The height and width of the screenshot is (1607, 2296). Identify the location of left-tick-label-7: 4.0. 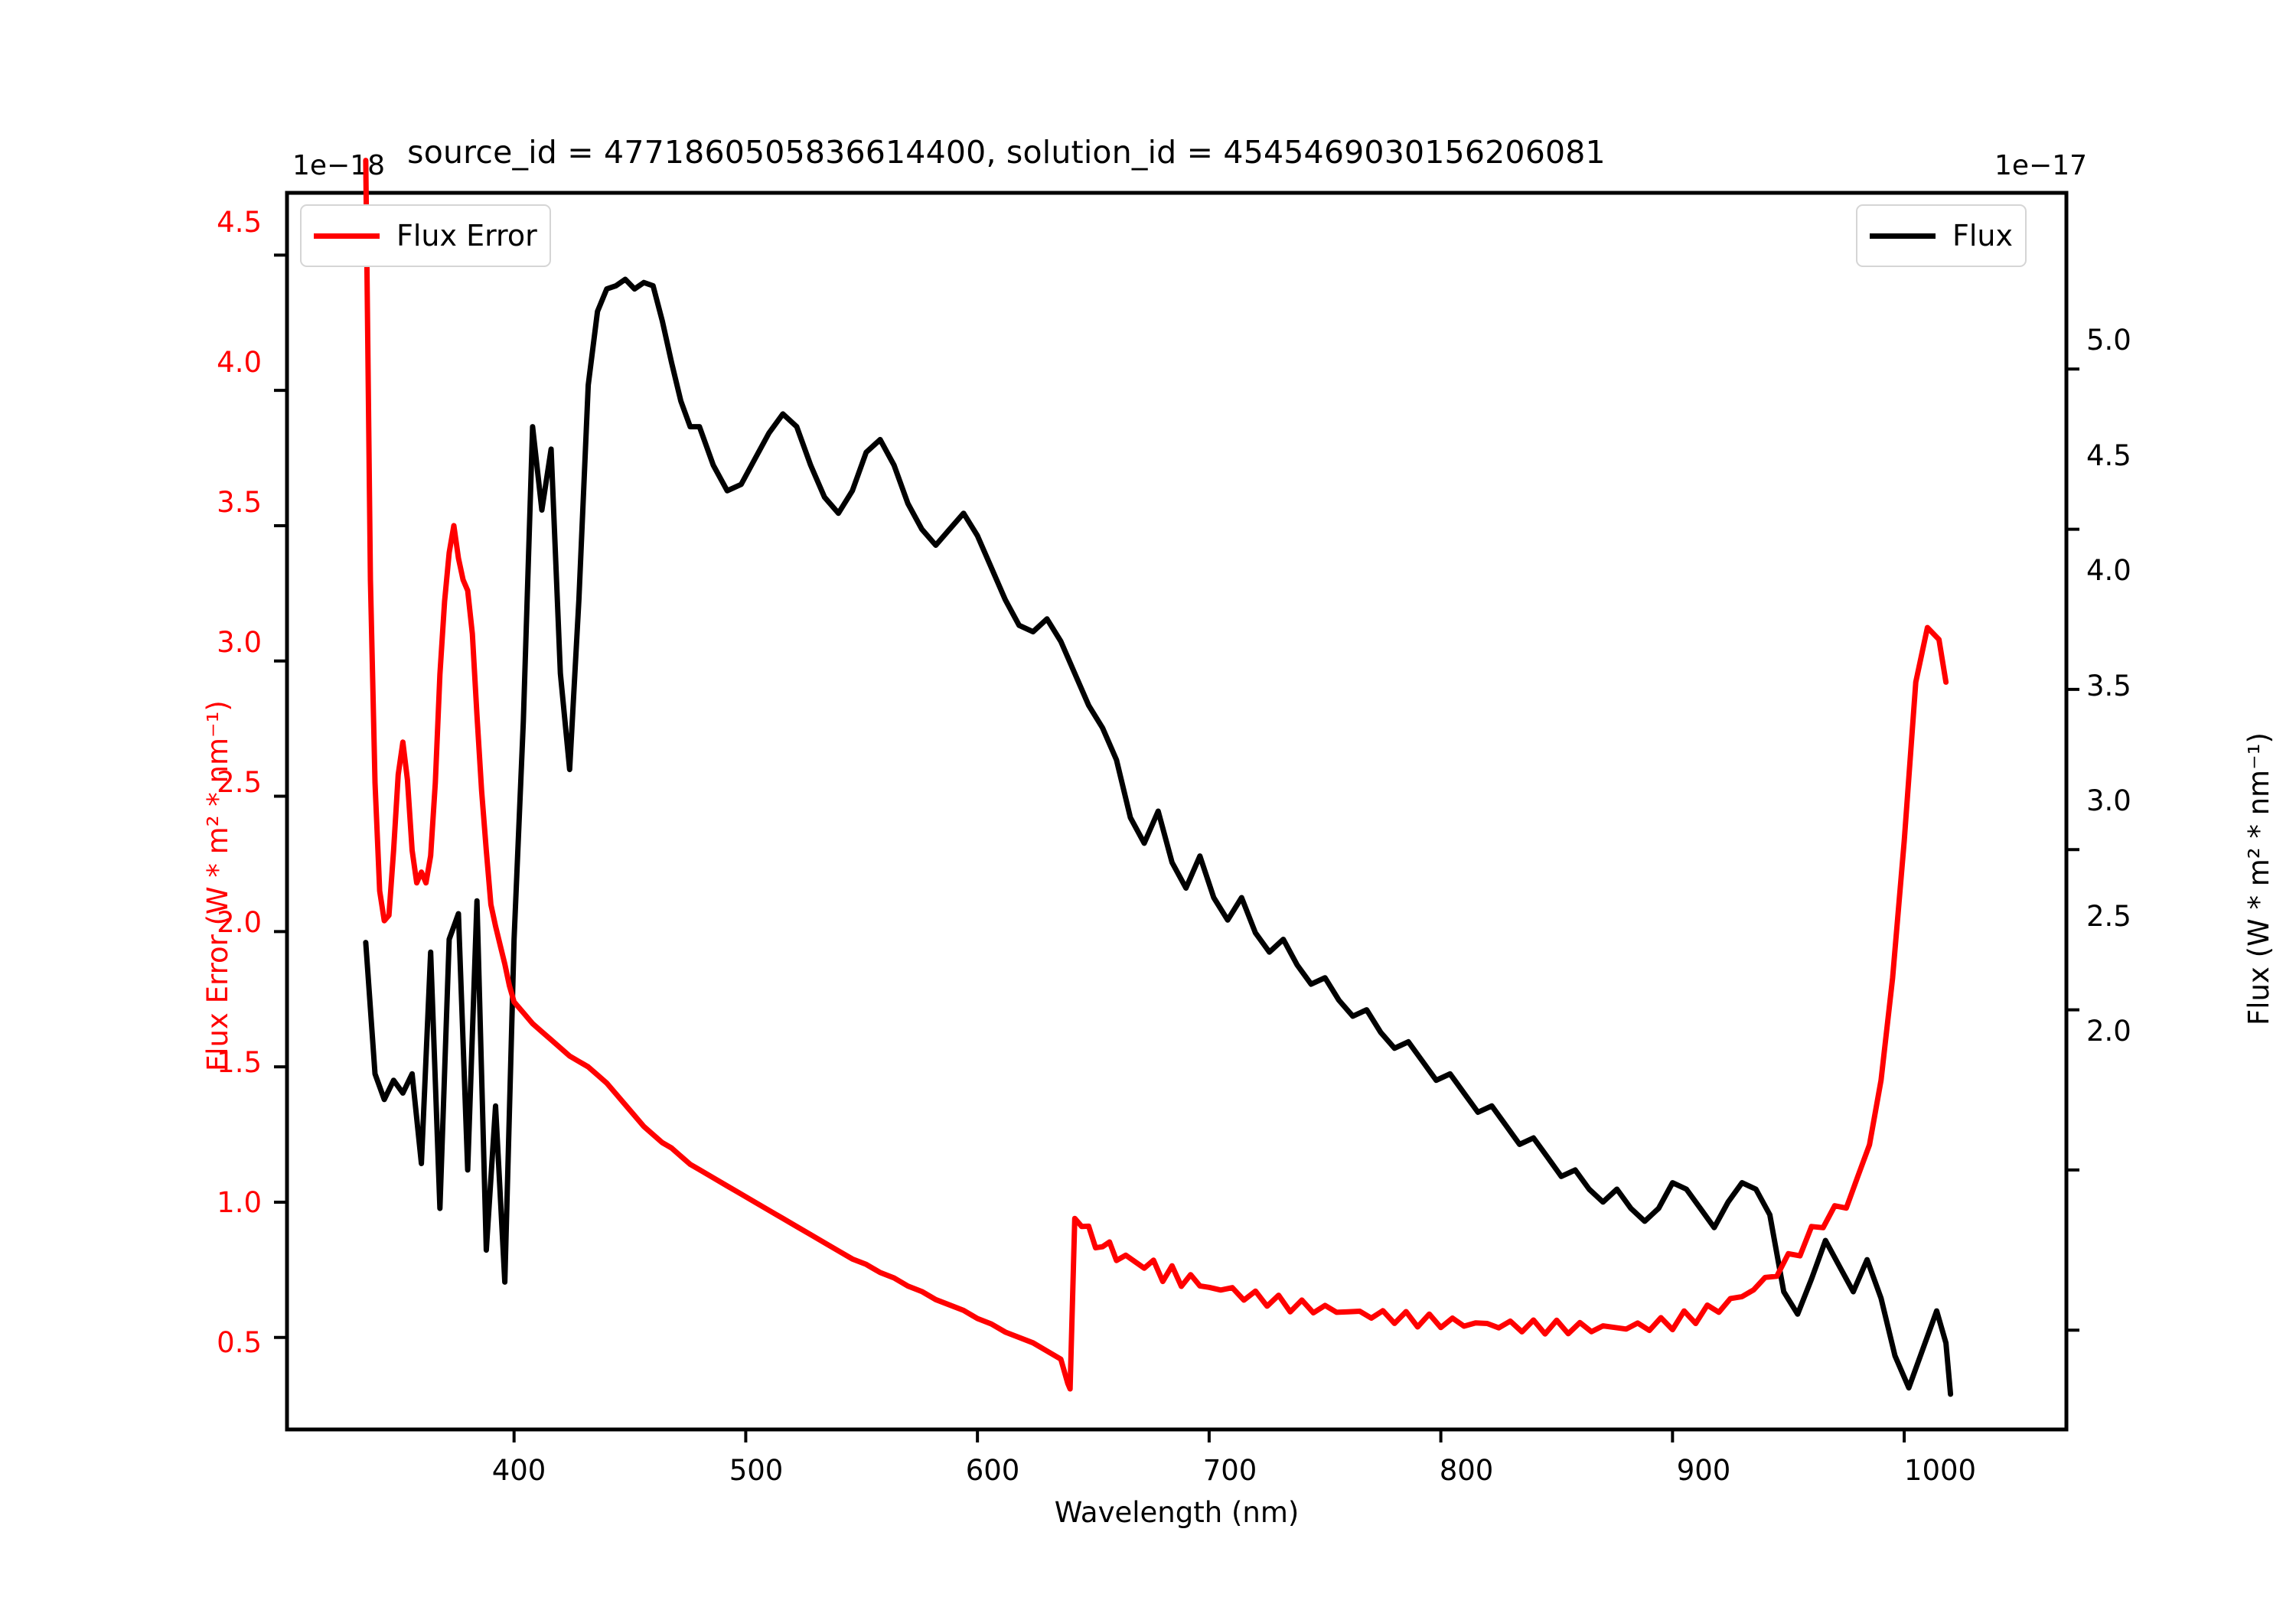
(239, 362).